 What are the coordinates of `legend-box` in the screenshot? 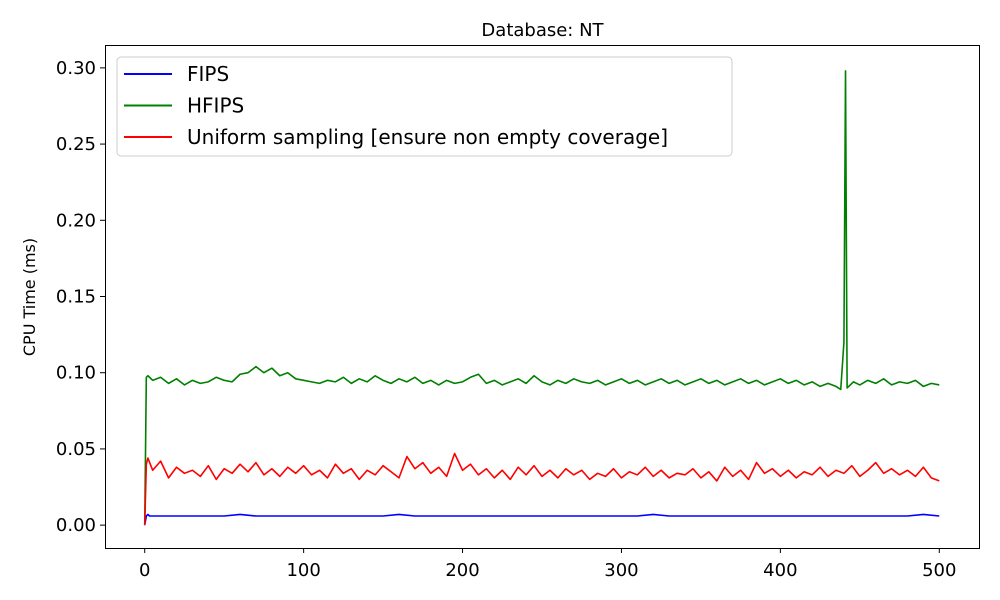 It's located at (424, 106).